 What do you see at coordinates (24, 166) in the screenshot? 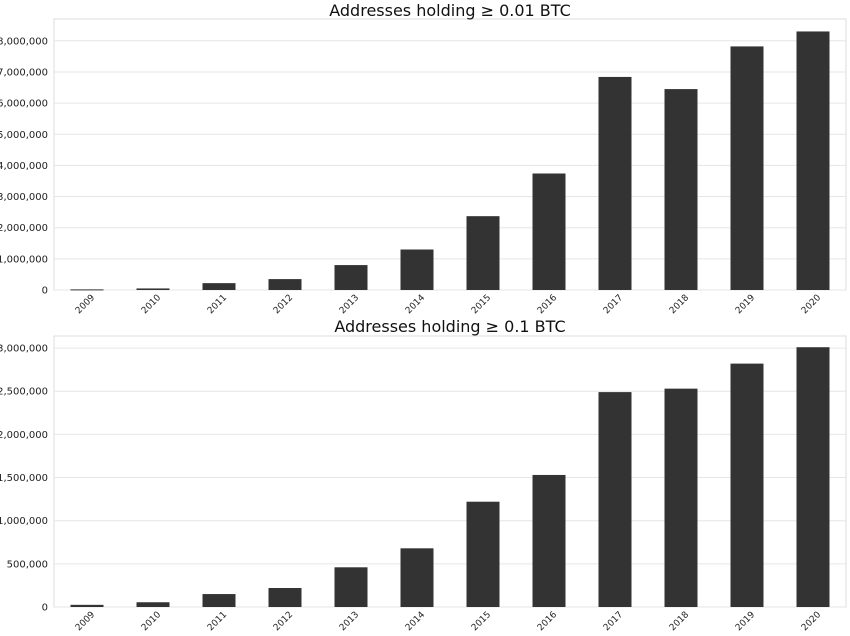
I see `y-tick-label: 4,000,000` at bounding box center [24, 166].